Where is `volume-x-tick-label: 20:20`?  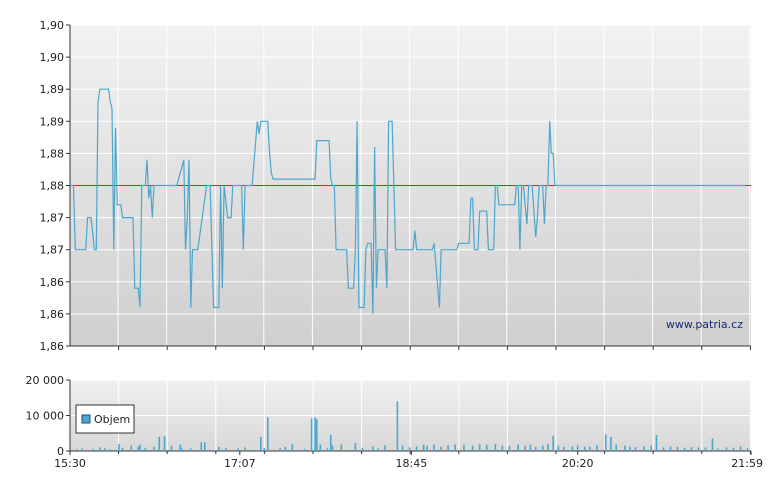
volume-x-tick-label: 20:20 is located at coordinates (578, 463).